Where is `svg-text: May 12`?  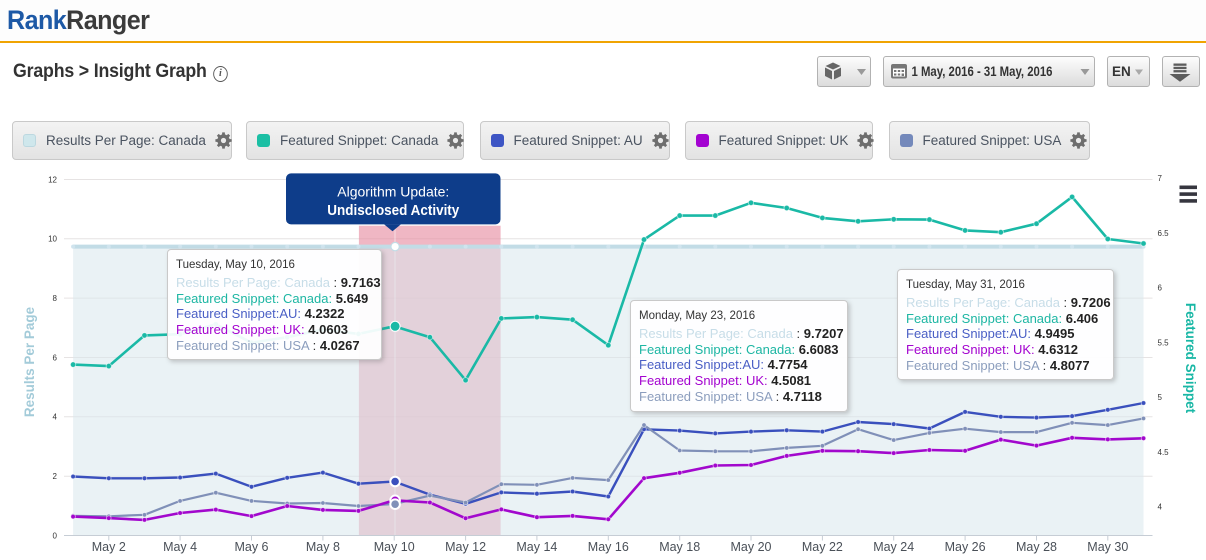
svg-text: May 12 is located at coordinates (465, 547).